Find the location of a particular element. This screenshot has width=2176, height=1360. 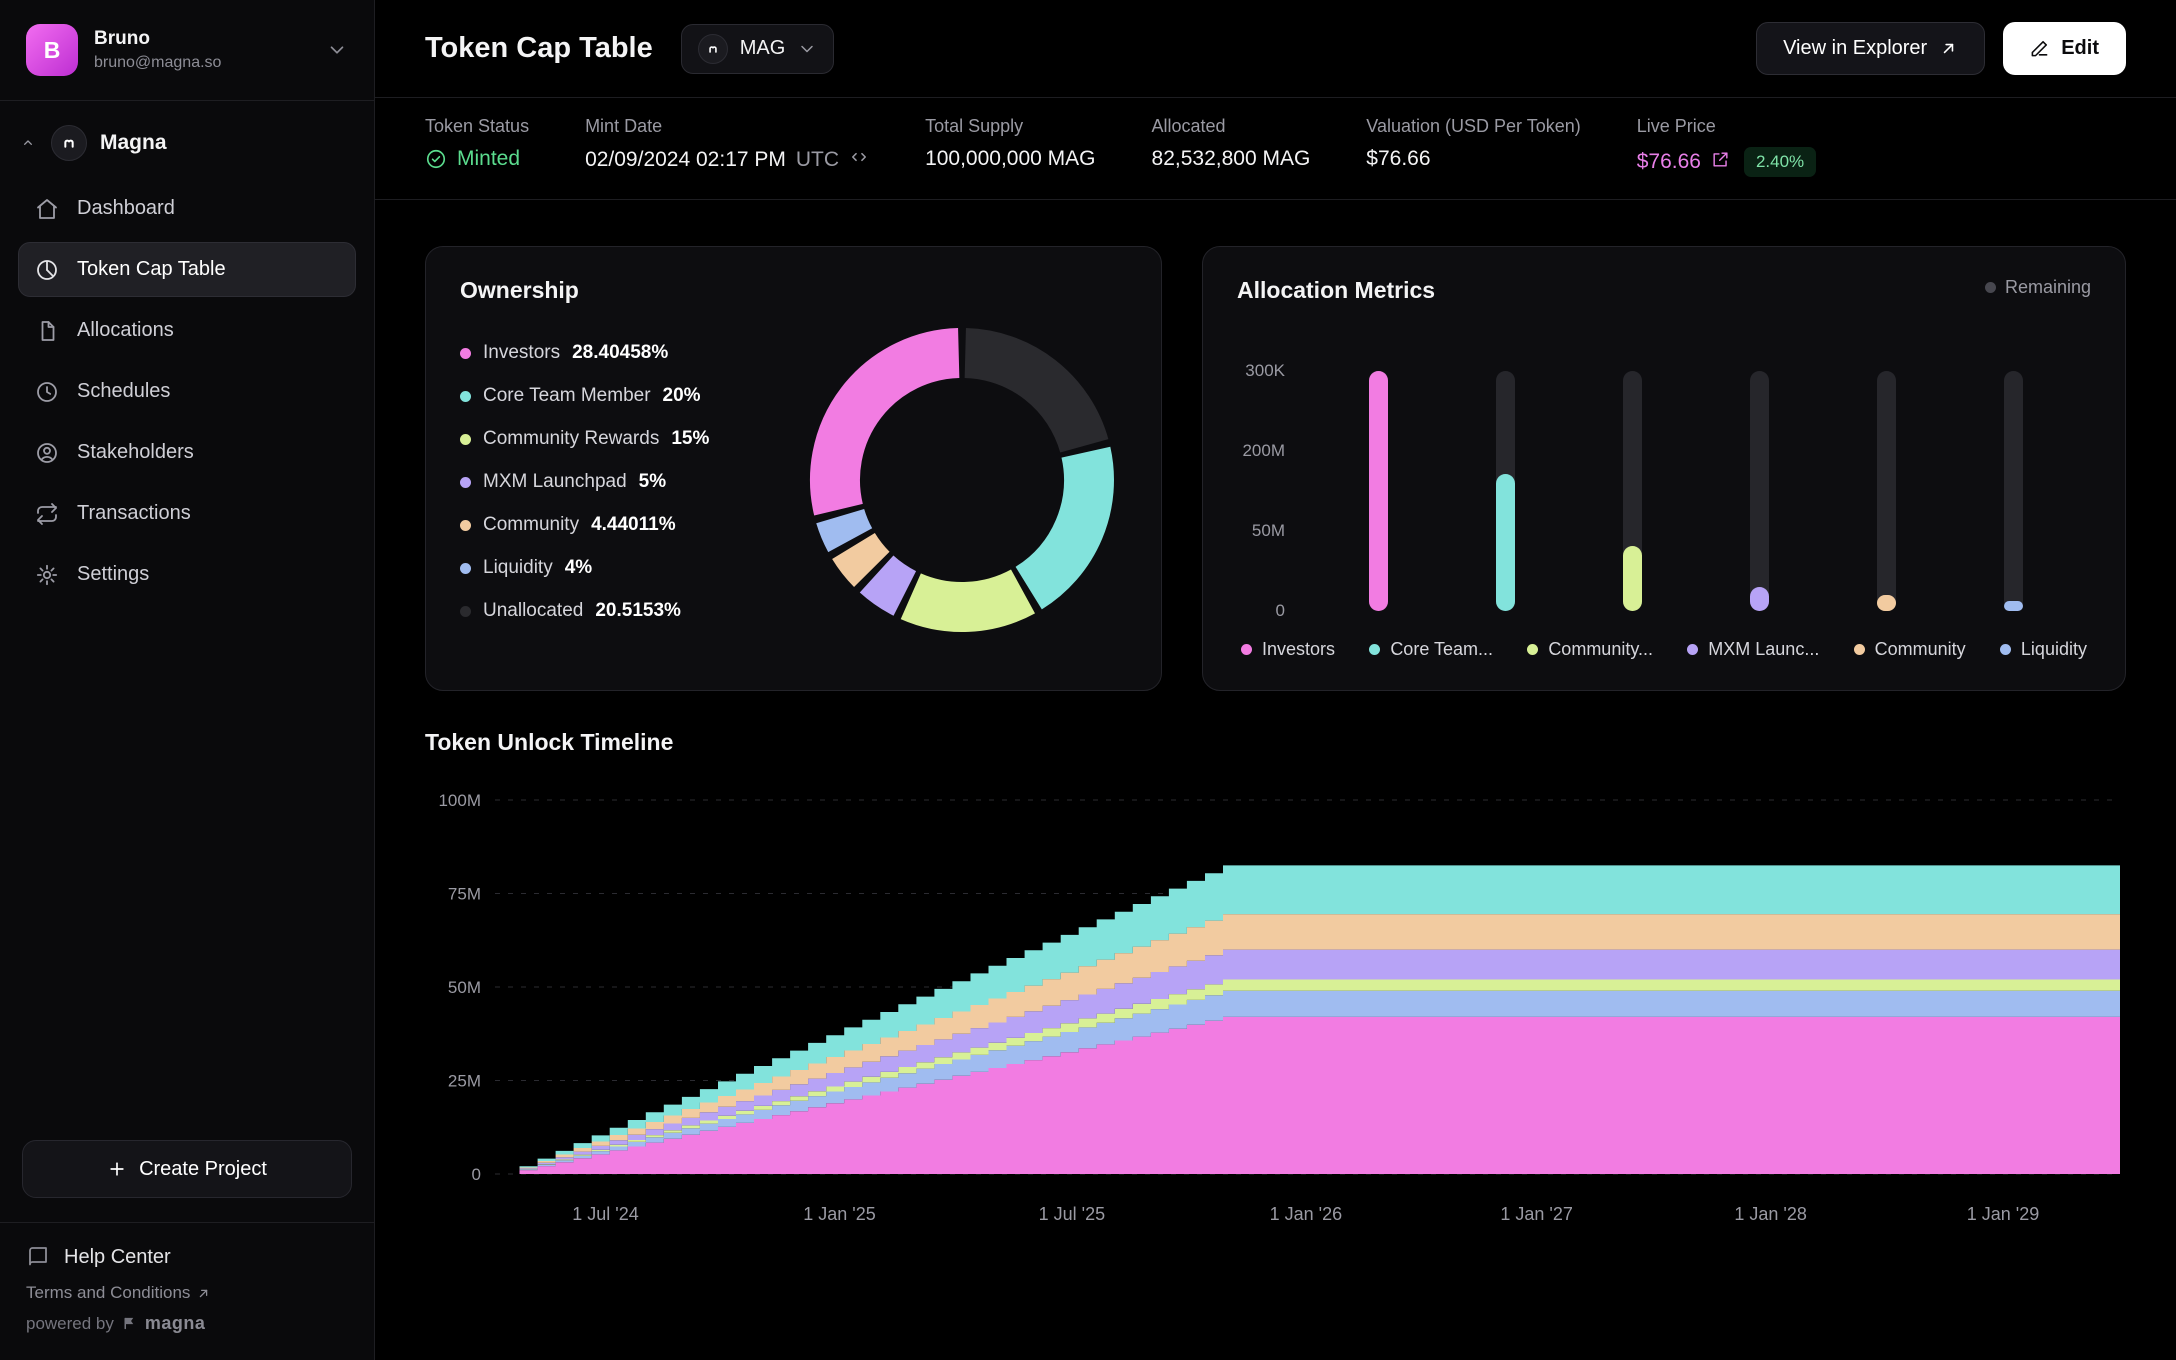

token-select: MAG is located at coordinates (757, 48).